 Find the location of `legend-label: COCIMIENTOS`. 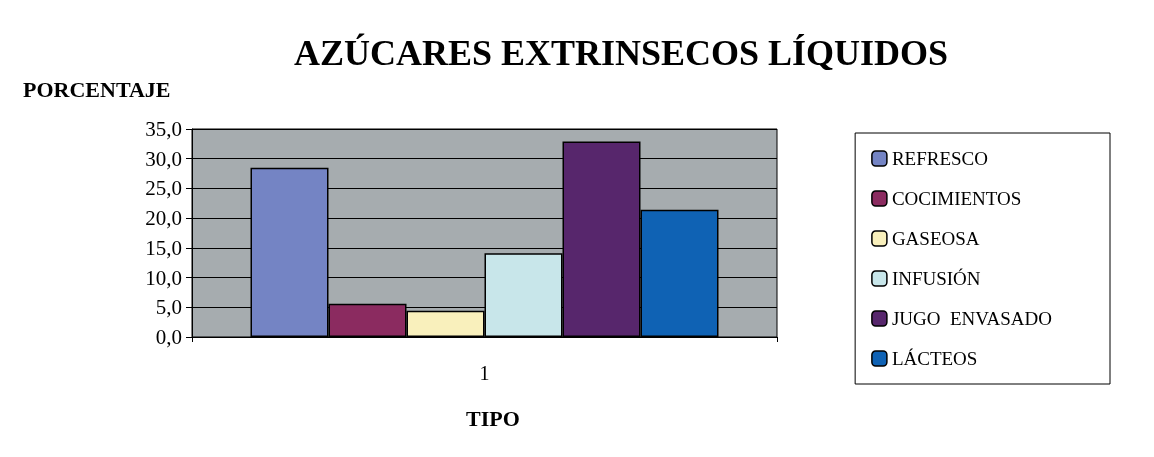

legend-label: COCIMIENTOS is located at coordinates (956, 198).